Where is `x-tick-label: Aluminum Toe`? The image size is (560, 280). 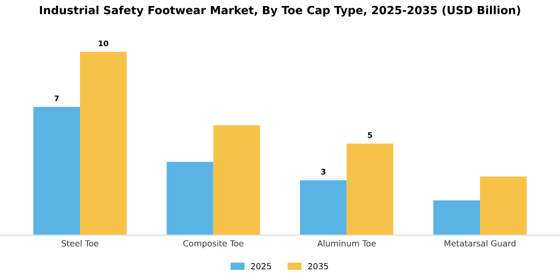
x-tick-label: Aluminum Toe is located at coordinates (346, 243).